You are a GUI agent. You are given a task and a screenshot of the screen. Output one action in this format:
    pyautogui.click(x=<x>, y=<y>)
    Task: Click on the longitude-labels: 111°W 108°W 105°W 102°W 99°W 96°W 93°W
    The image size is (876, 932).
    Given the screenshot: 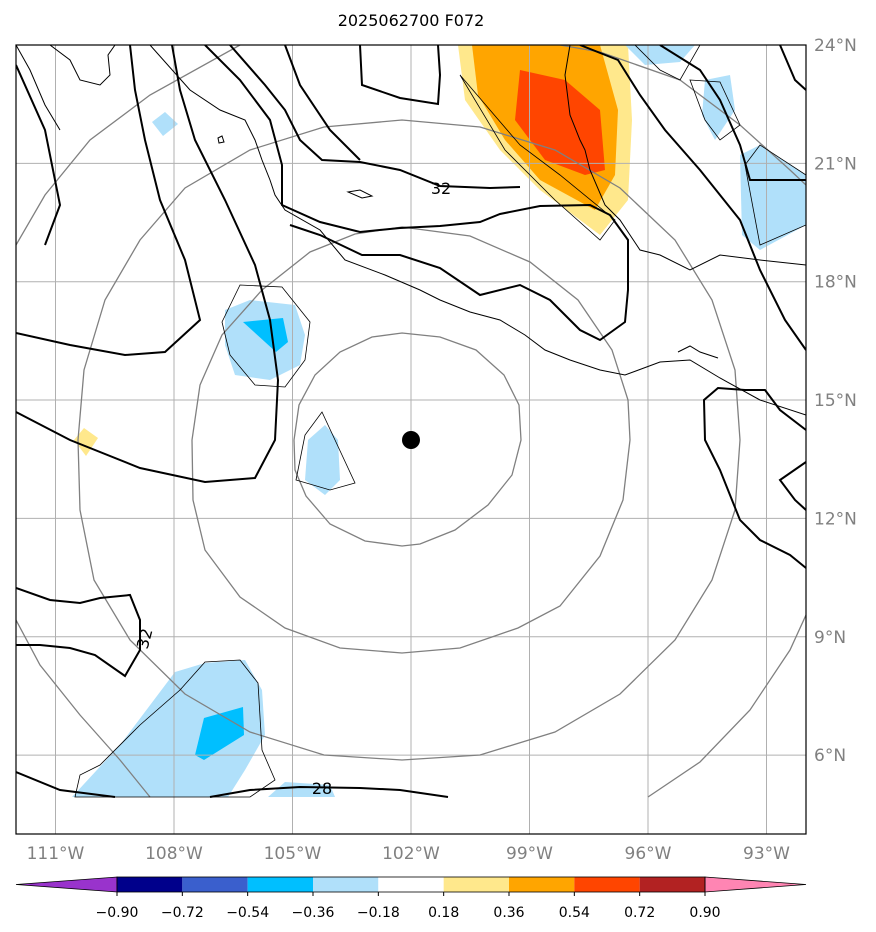 What is the action you would take?
    pyautogui.click(x=409, y=854)
    